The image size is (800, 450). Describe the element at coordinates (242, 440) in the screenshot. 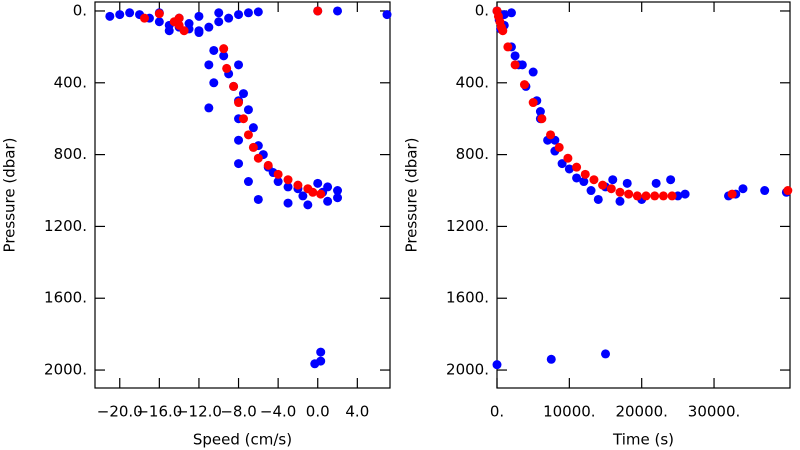

I see `x-axis-label: Speed (cm/s)` at that location.